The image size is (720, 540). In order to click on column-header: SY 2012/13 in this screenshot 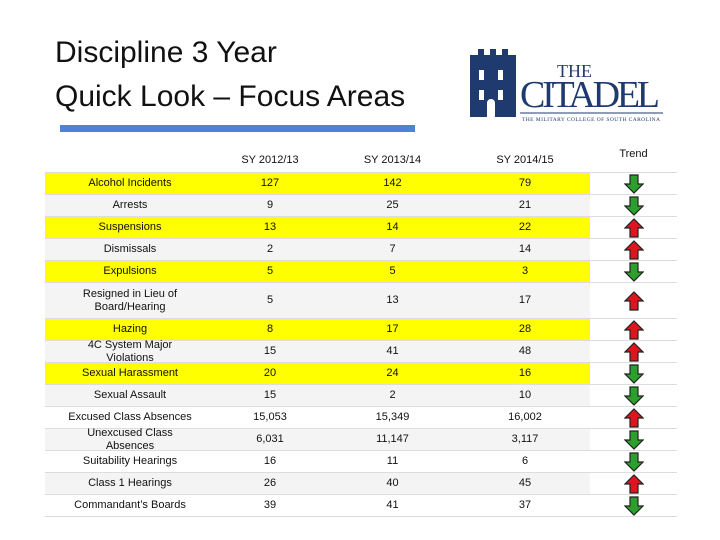, I will do `click(270, 156)`.